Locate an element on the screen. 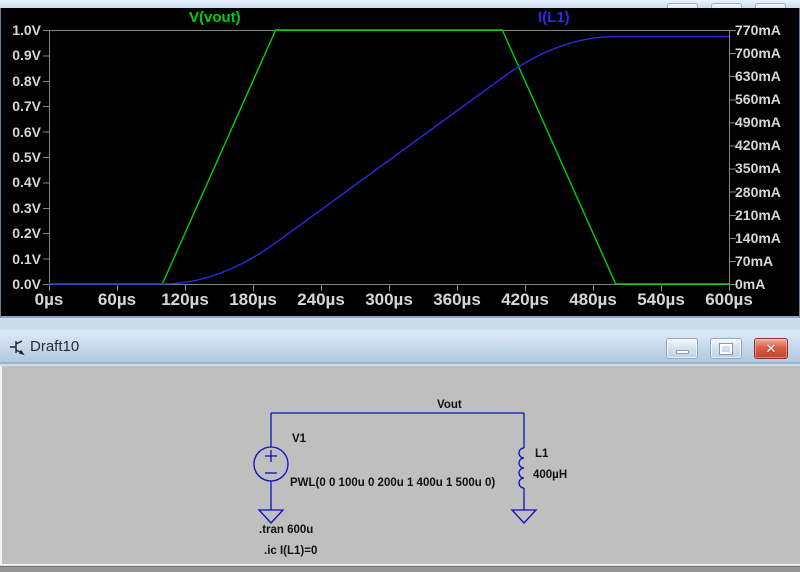 This screenshot has height=572, width=800. waveform-window-chrome is located at coordinates (400, 4).